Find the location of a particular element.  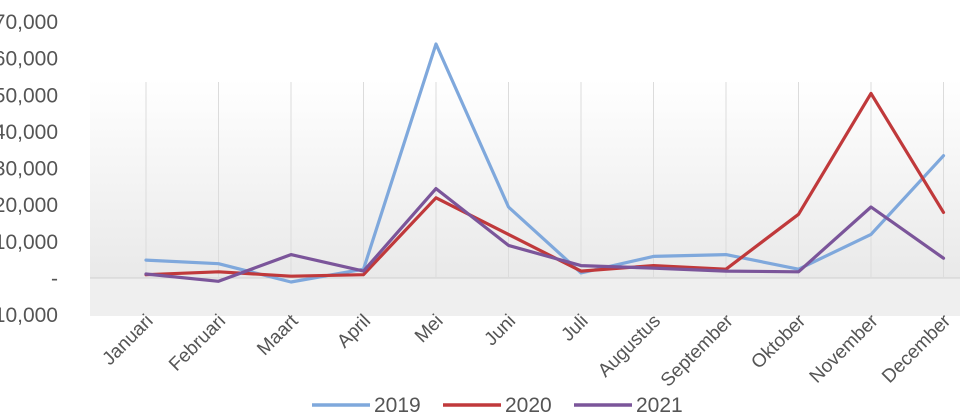

y-tick-label: - is located at coordinates (54, 278).